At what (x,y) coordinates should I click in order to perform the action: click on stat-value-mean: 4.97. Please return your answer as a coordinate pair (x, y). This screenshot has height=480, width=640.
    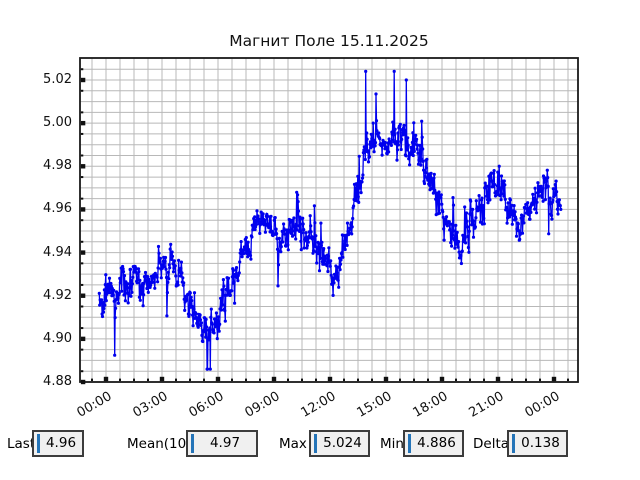
    Looking at the image, I should click on (225, 443).